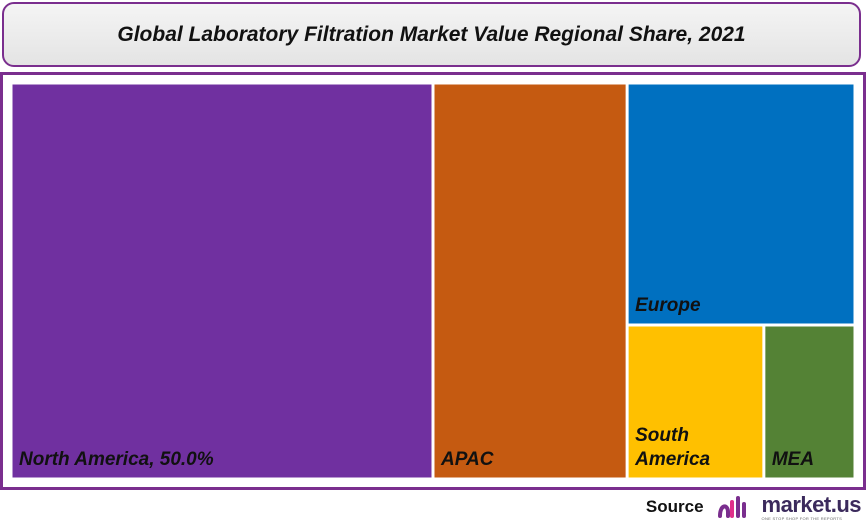 The image size is (867, 525). I want to click on treemap-tile-europe, so click(741, 204).